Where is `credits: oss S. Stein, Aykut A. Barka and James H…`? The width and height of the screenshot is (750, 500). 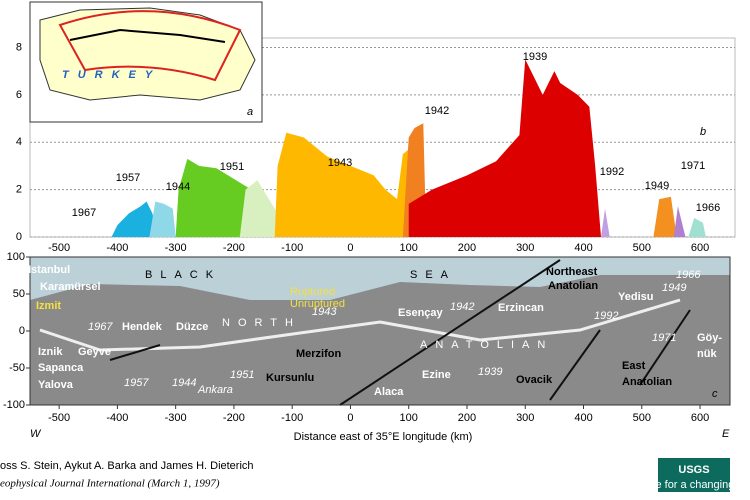
credits: oss S. Stein, Aykut A. Barka and James H… is located at coordinates (375, 475).